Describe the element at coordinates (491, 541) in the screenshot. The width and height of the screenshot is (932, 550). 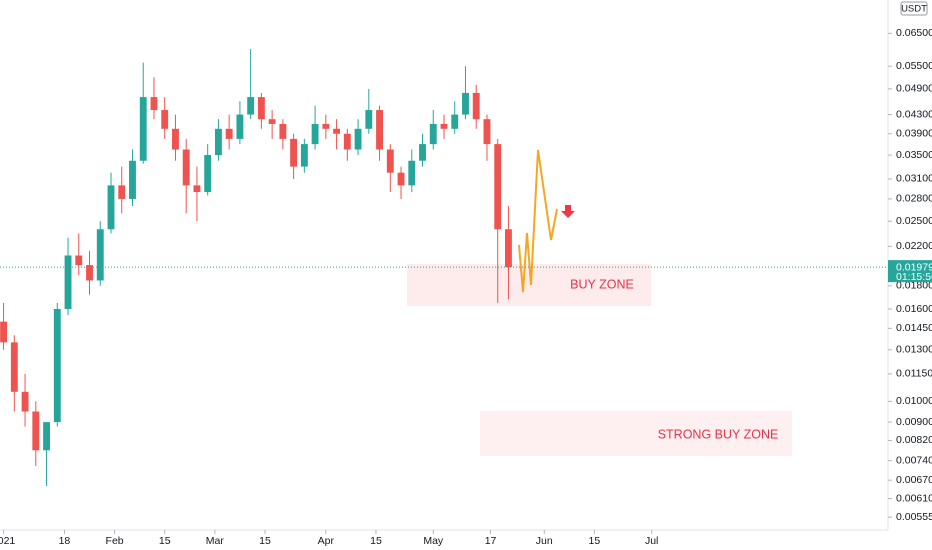
I see `x-tick-label: 17` at that location.